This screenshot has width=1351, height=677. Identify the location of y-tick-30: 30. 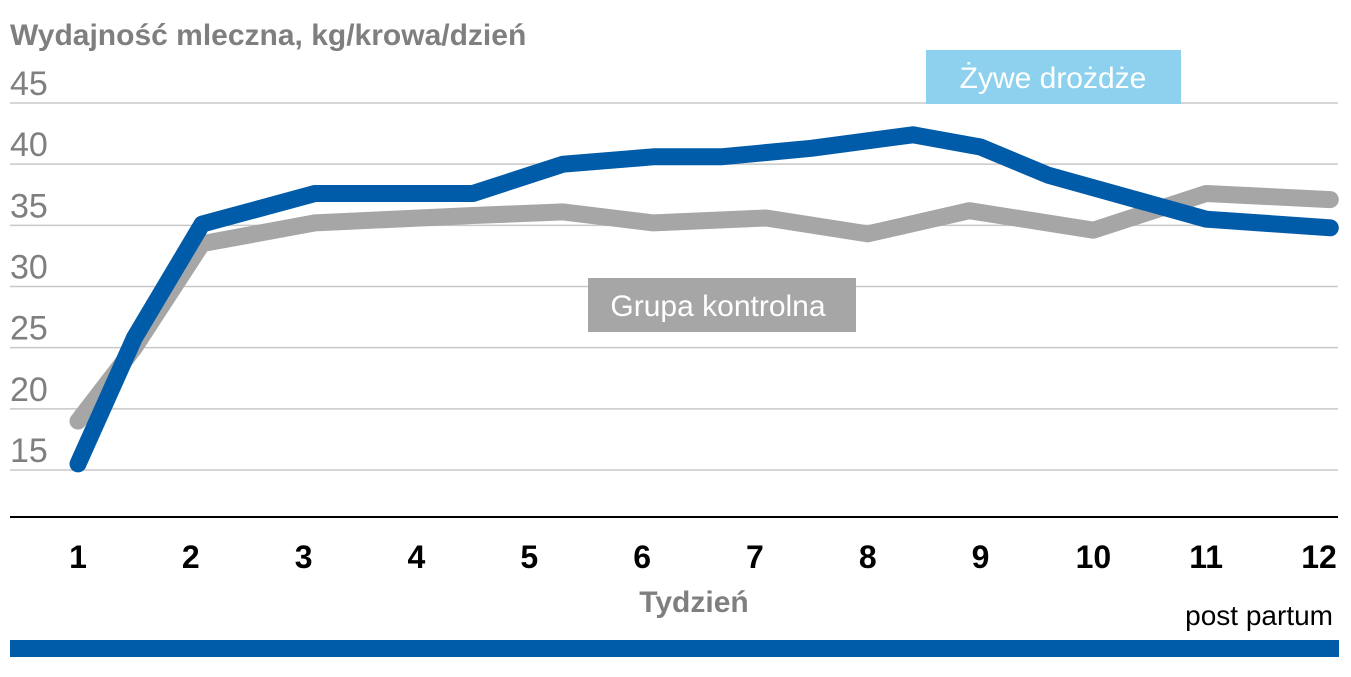
(29, 268).